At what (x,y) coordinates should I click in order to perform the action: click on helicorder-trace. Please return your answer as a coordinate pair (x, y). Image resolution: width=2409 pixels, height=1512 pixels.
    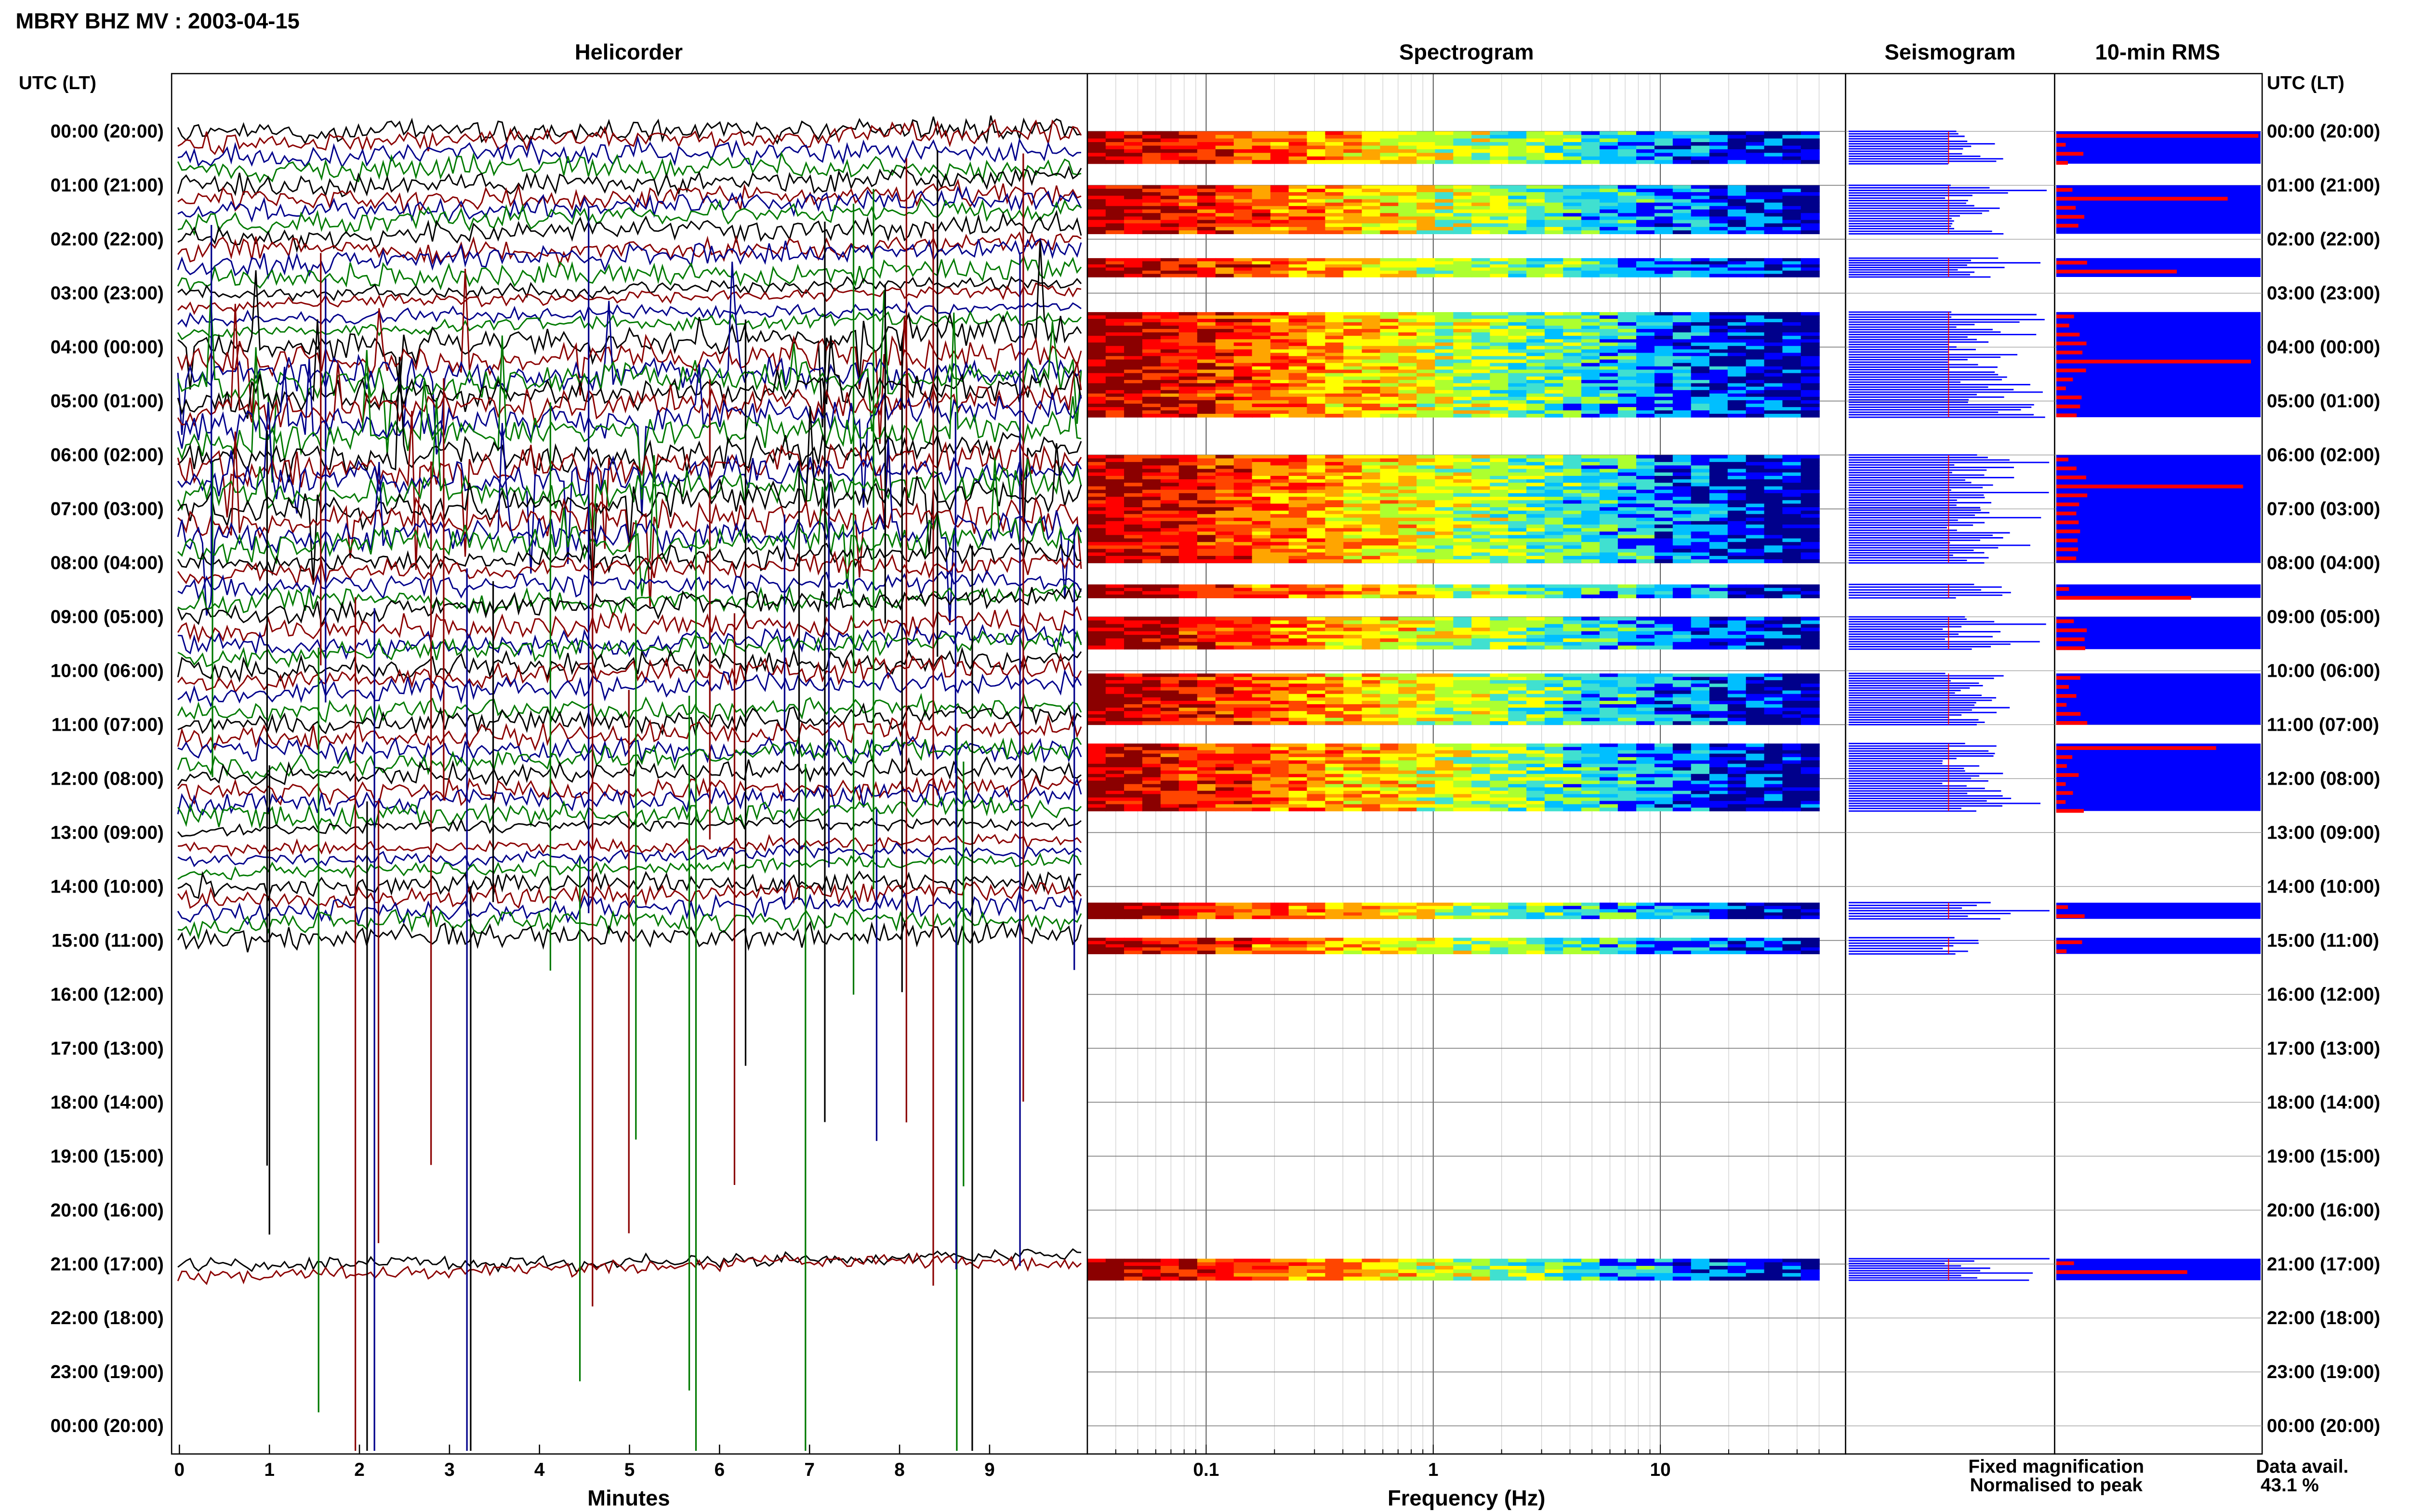
    Looking at the image, I should click on (629, 468).